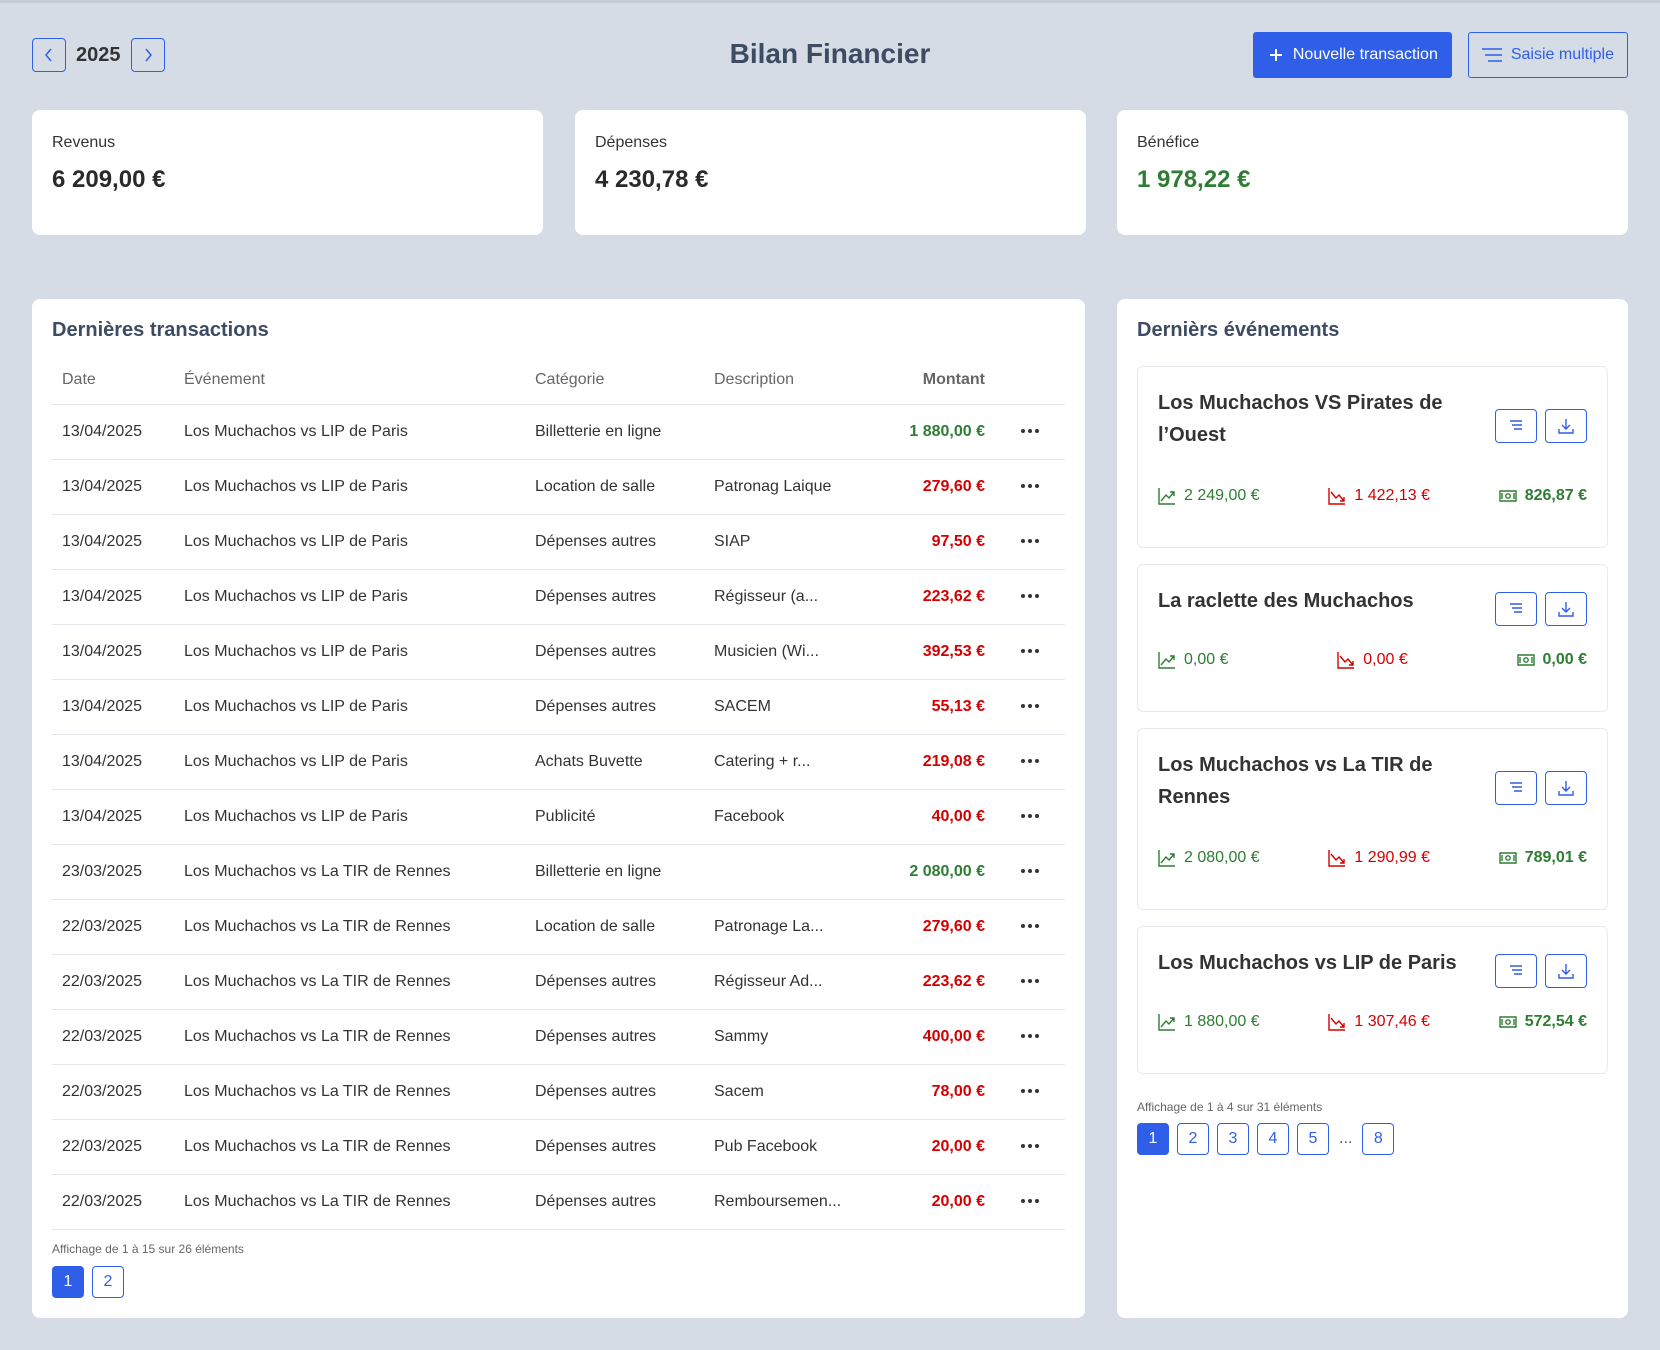 This screenshot has height=1350, width=1660. Describe the element at coordinates (614, 927) in the screenshot. I see `cell-category: Location de salle` at that location.